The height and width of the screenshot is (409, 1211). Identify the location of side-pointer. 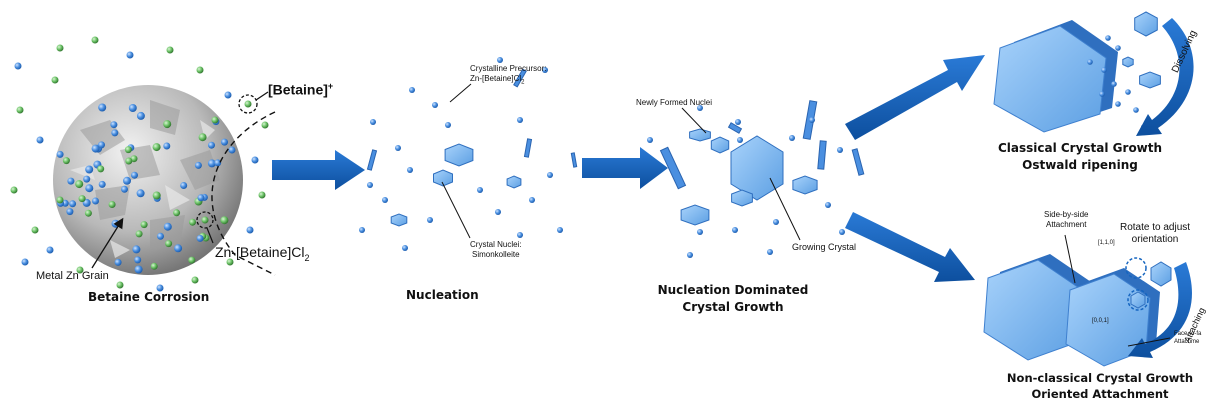
(1070, 259).